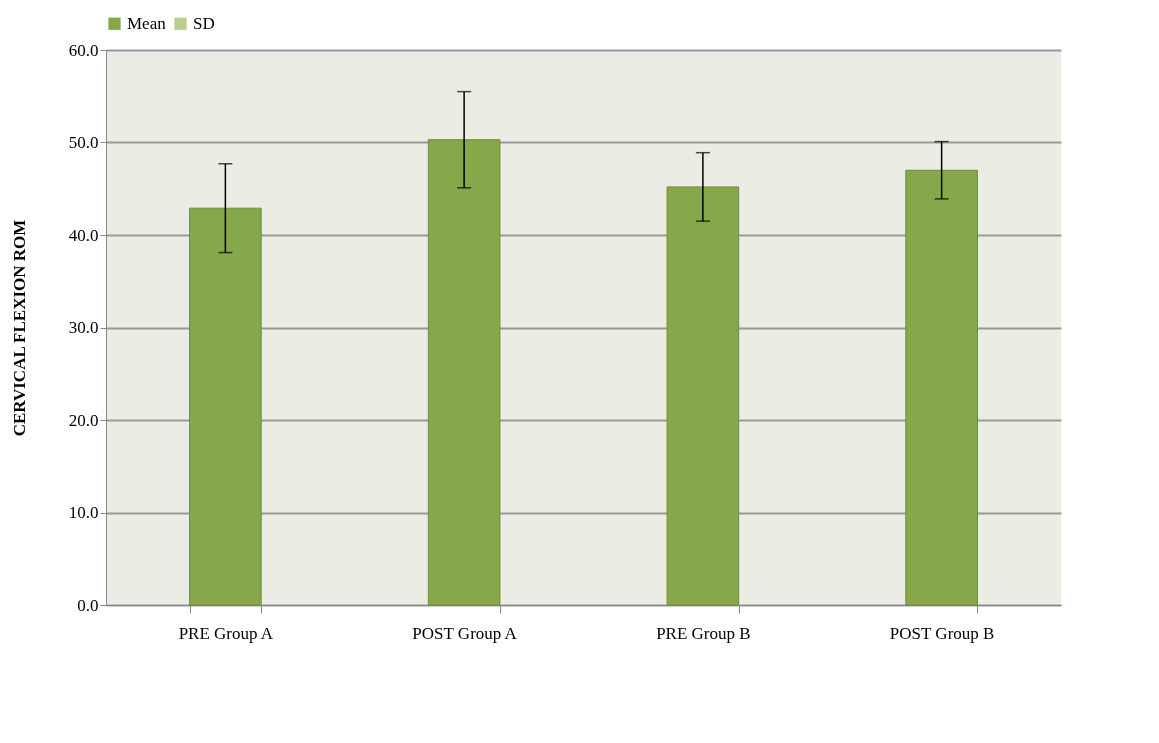 The width and height of the screenshot is (1159, 743). Describe the element at coordinates (147, 23) in the screenshot. I see `legend-label: Mean` at that location.